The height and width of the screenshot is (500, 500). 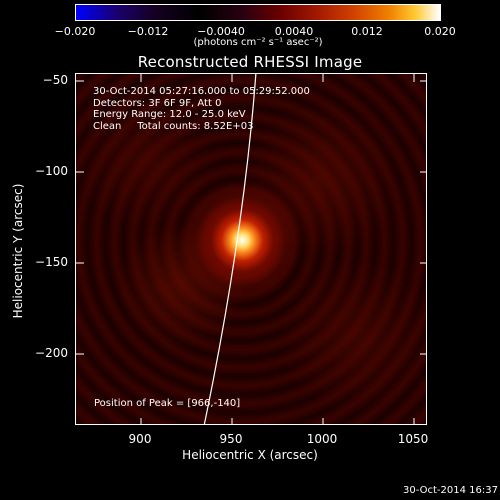 I want to click on colorbar-tick-label: −0.012, so click(x=148, y=31).